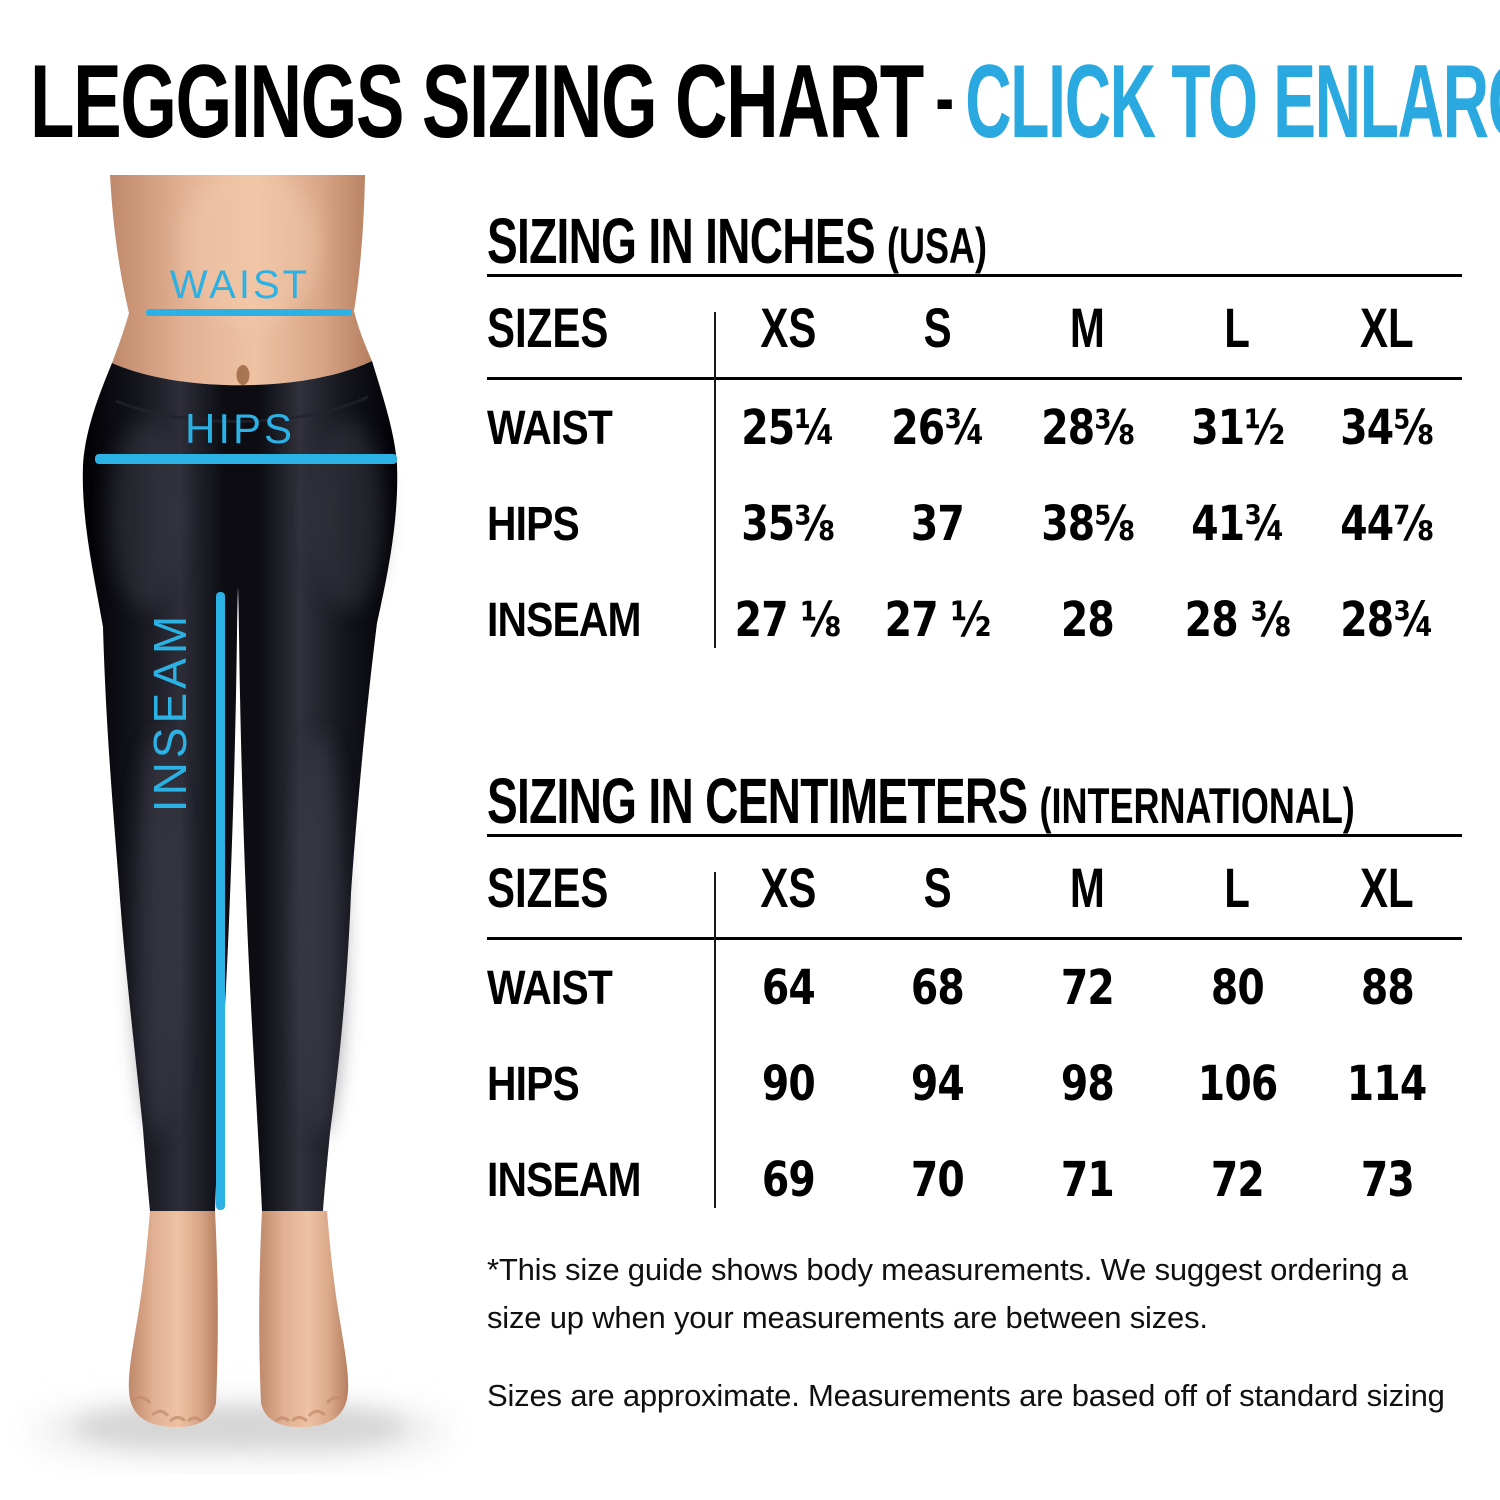  I want to click on waist-label: WAIST, so click(240, 285).